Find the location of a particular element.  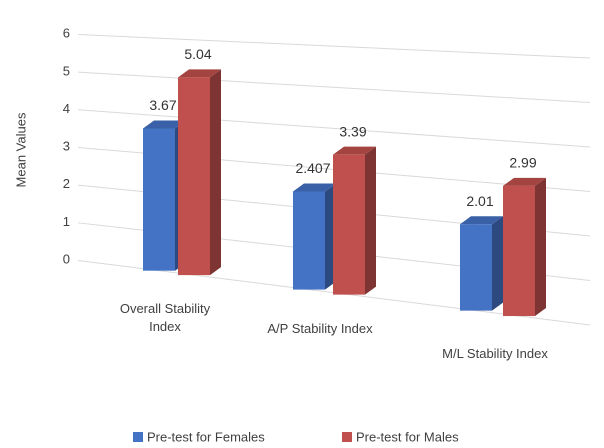

x-tick-label-box: Overall Stability Index is located at coordinates (165, 317).